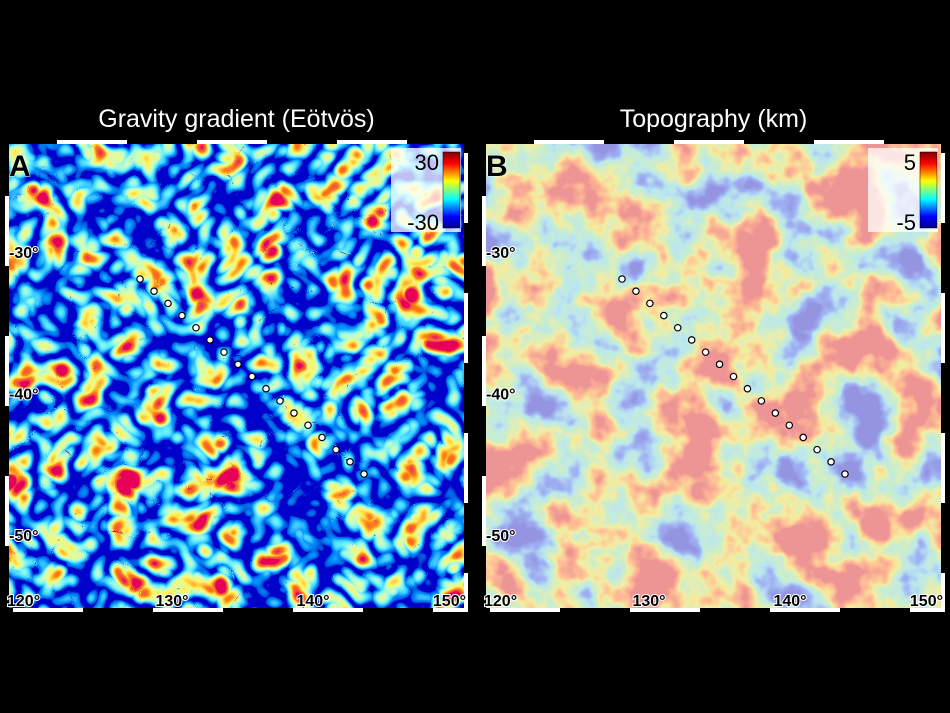 The image size is (950, 713). Describe the element at coordinates (427, 162) in the screenshot. I see `colorbar-max: 30` at that location.